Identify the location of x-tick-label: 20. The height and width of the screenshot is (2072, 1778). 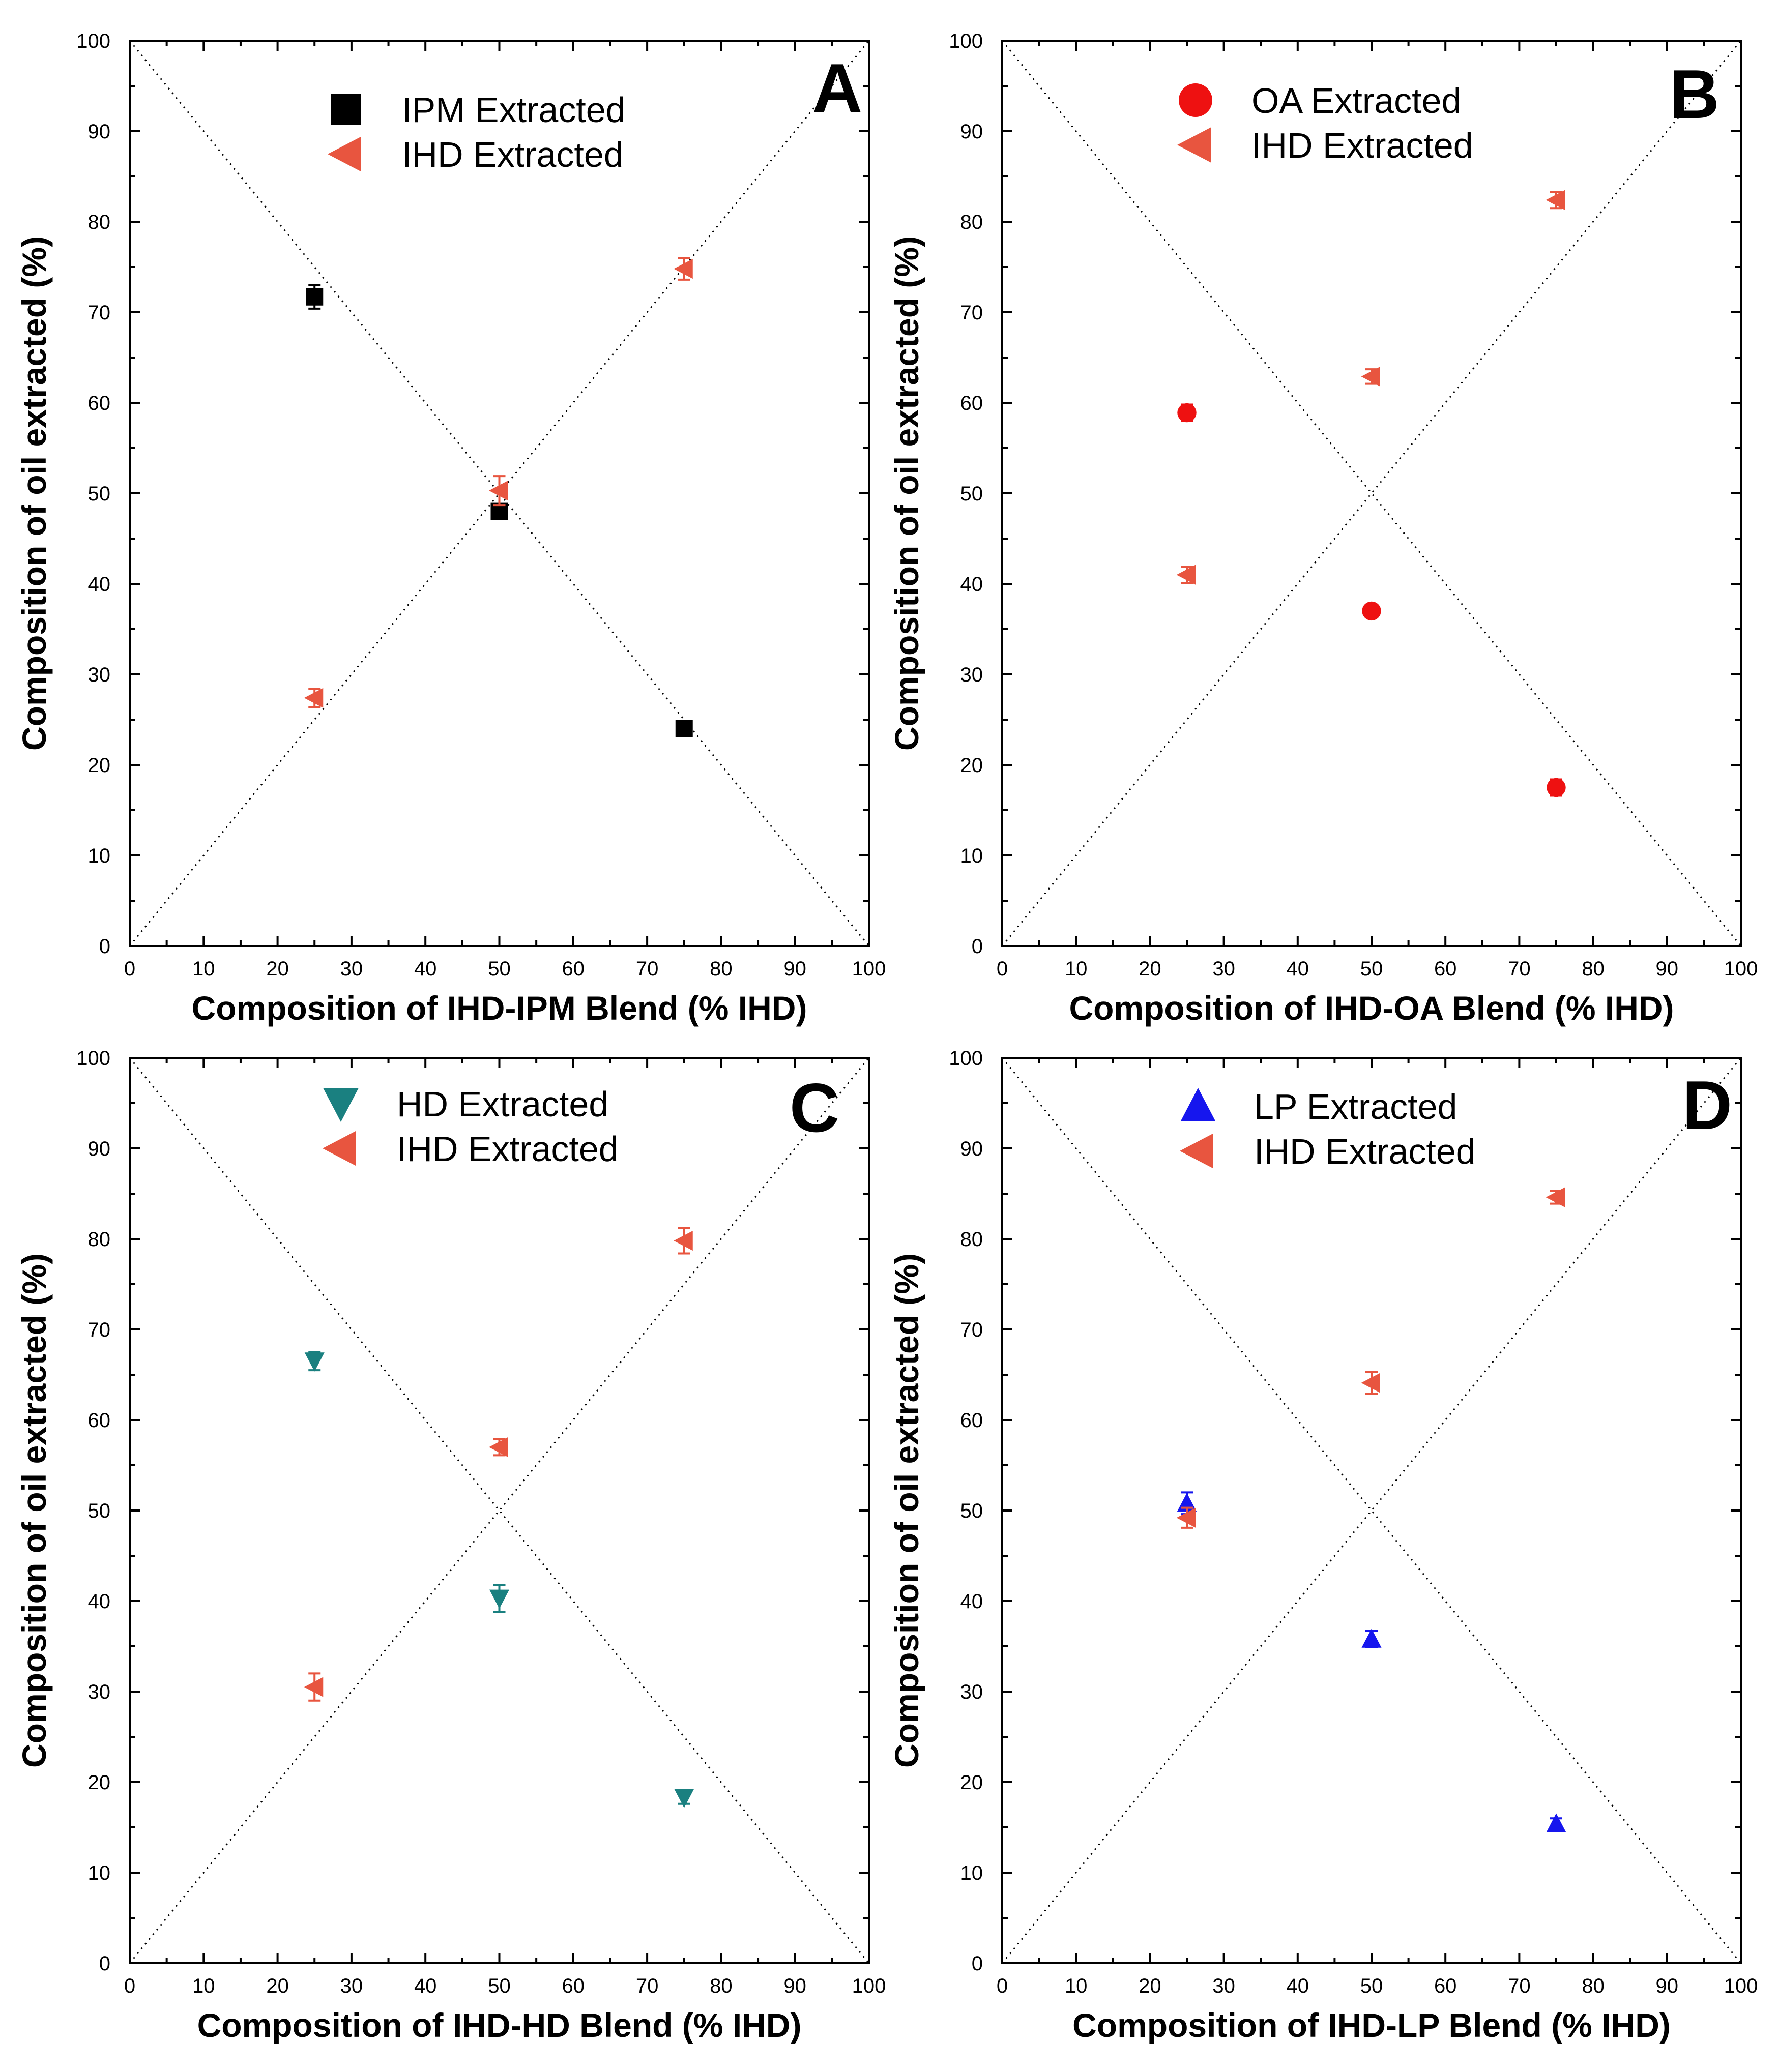
(1150, 1986).